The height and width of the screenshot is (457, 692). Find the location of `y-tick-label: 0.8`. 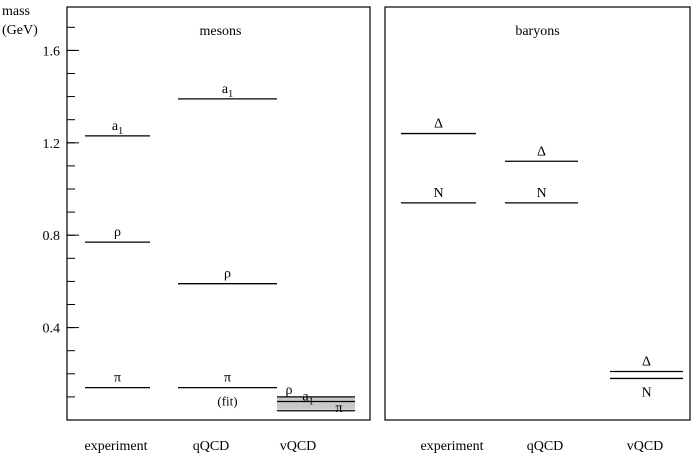

y-tick-label: 0.8 is located at coordinates (52, 236).